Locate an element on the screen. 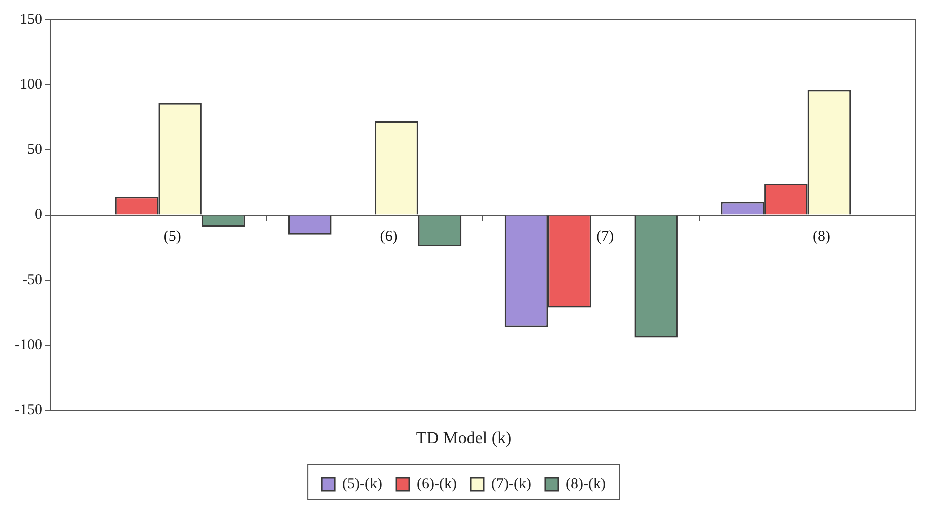 The image size is (938, 514). x-tick-label: (6) is located at coordinates (389, 237).